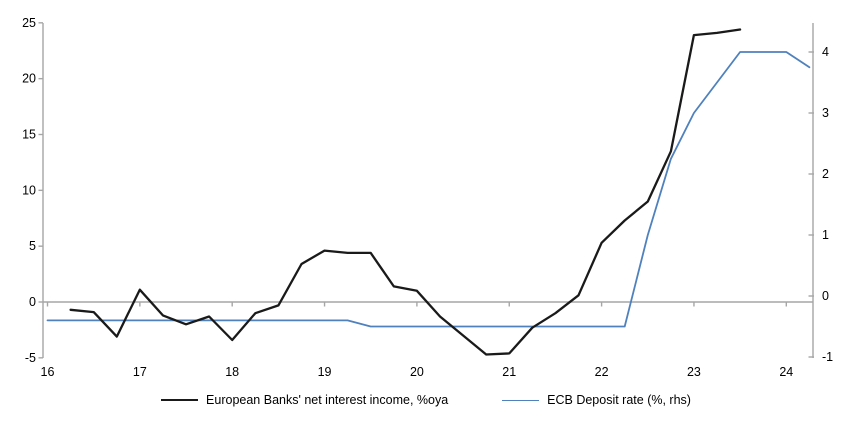  What do you see at coordinates (30, 358) in the screenshot?
I see `svg-text: -5` at bounding box center [30, 358].